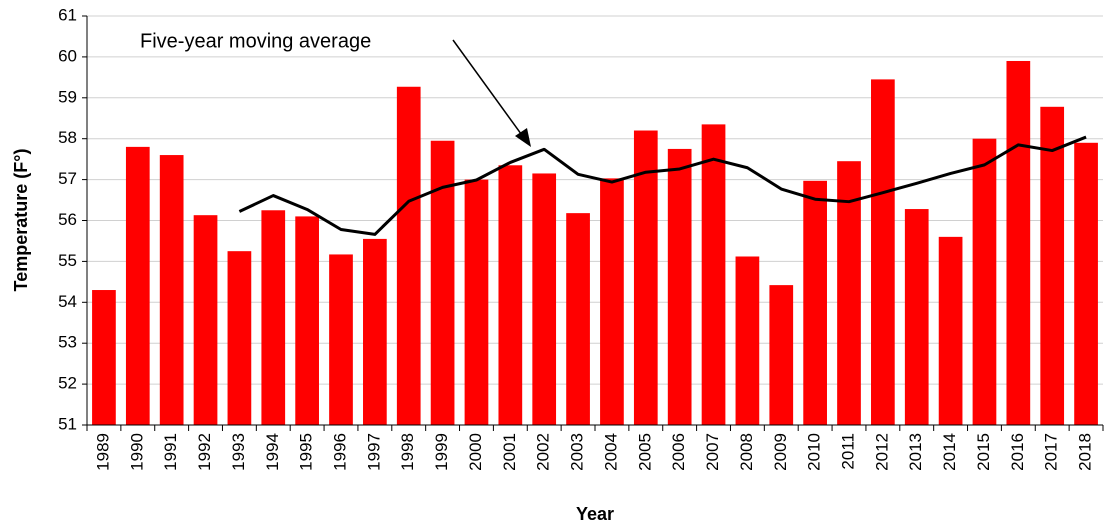 The height and width of the screenshot is (529, 1107). I want to click on y-tick-label: 59, so click(67, 96).